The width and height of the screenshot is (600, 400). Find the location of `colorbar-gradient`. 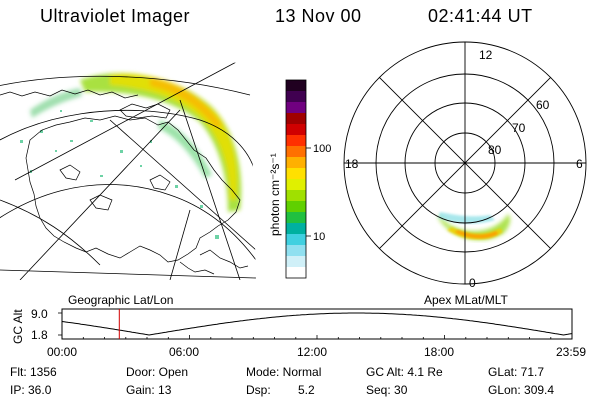

colorbar-gradient is located at coordinates (296, 179).